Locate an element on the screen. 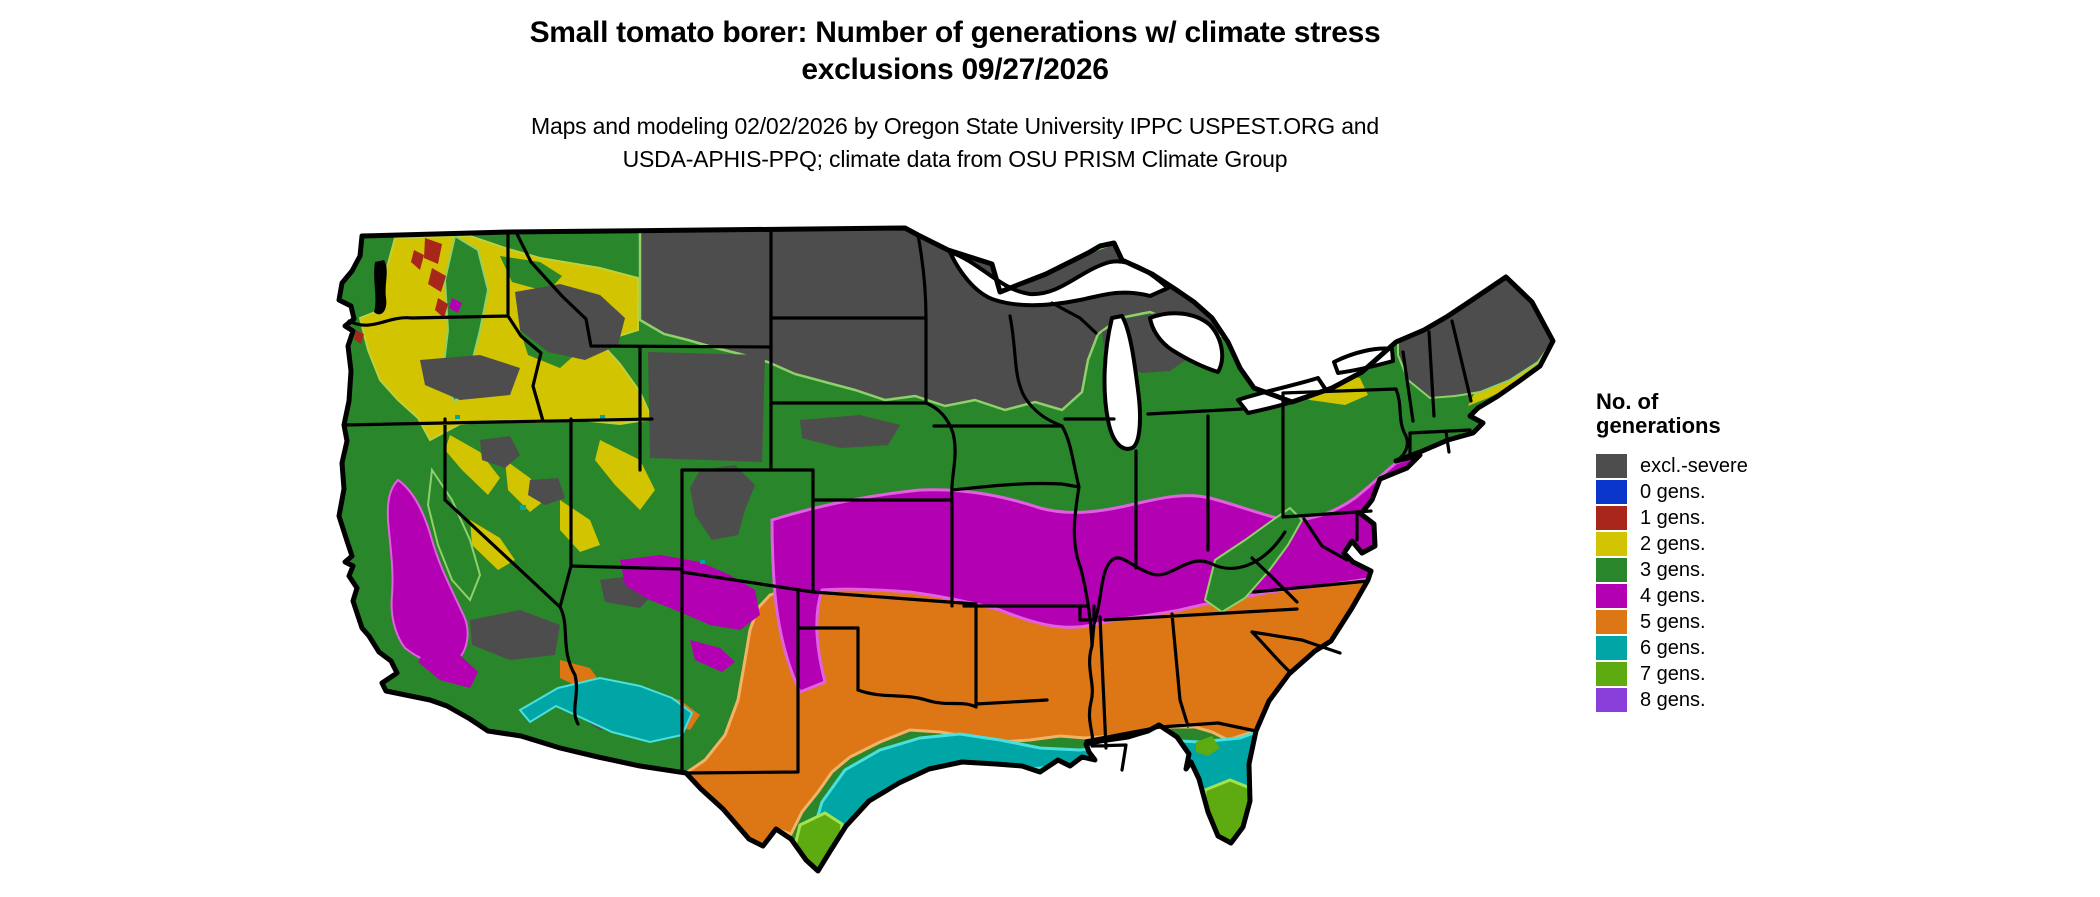  legend-row: 2 gens. is located at coordinates (1746, 544).